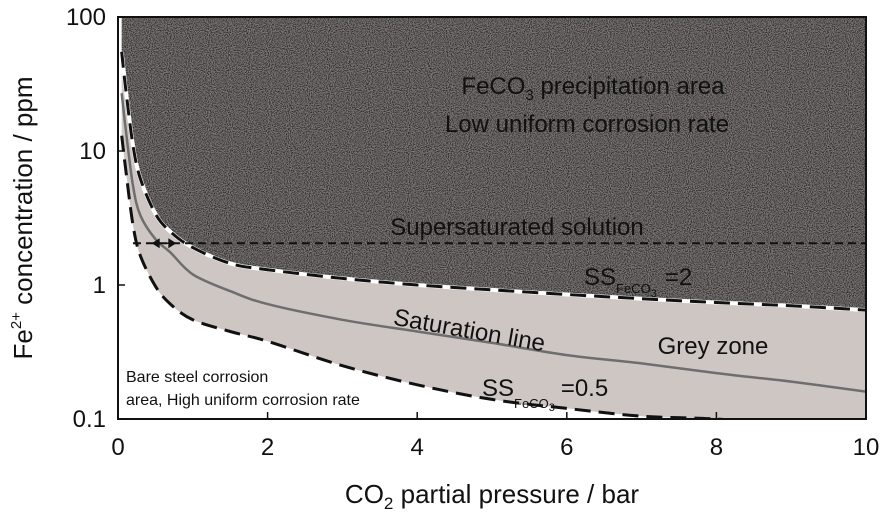 This screenshot has height=518, width=886. I want to click on y-tick-label: 0.1, so click(89, 419).